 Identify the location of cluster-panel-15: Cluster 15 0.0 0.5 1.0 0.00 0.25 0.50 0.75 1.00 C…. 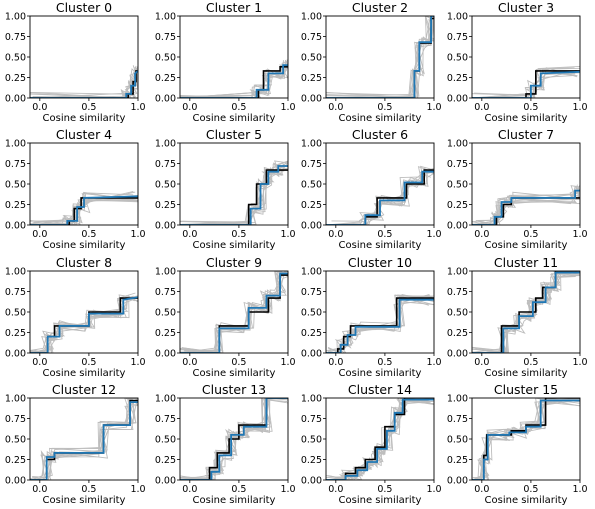
(517, 444).